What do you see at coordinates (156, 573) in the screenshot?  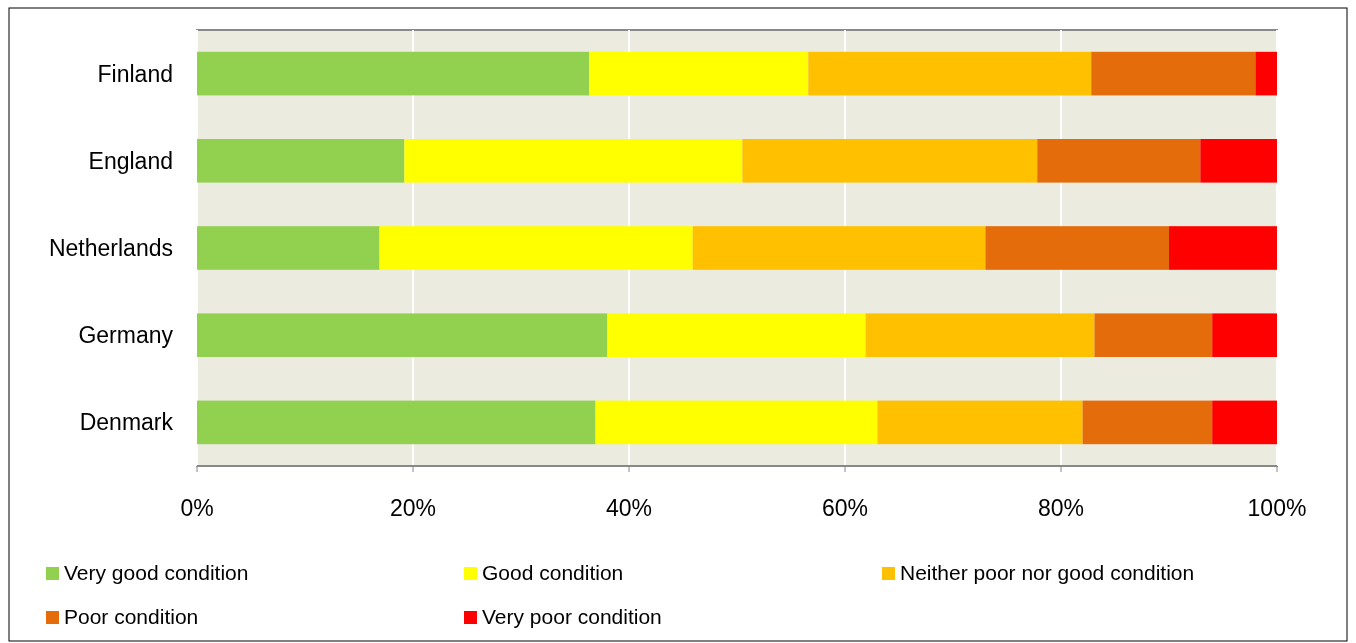 I see `legend-label: Very good condition` at bounding box center [156, 573].